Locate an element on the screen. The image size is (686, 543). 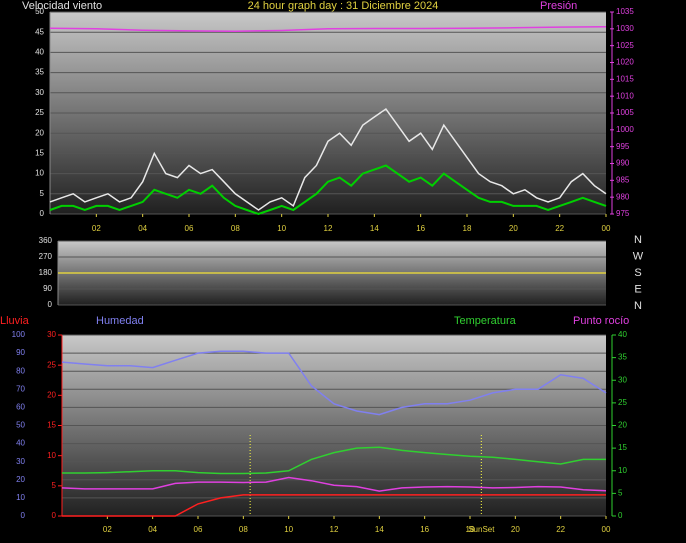
y2-tick-label: 1000 is located at coordinates (625, 129).